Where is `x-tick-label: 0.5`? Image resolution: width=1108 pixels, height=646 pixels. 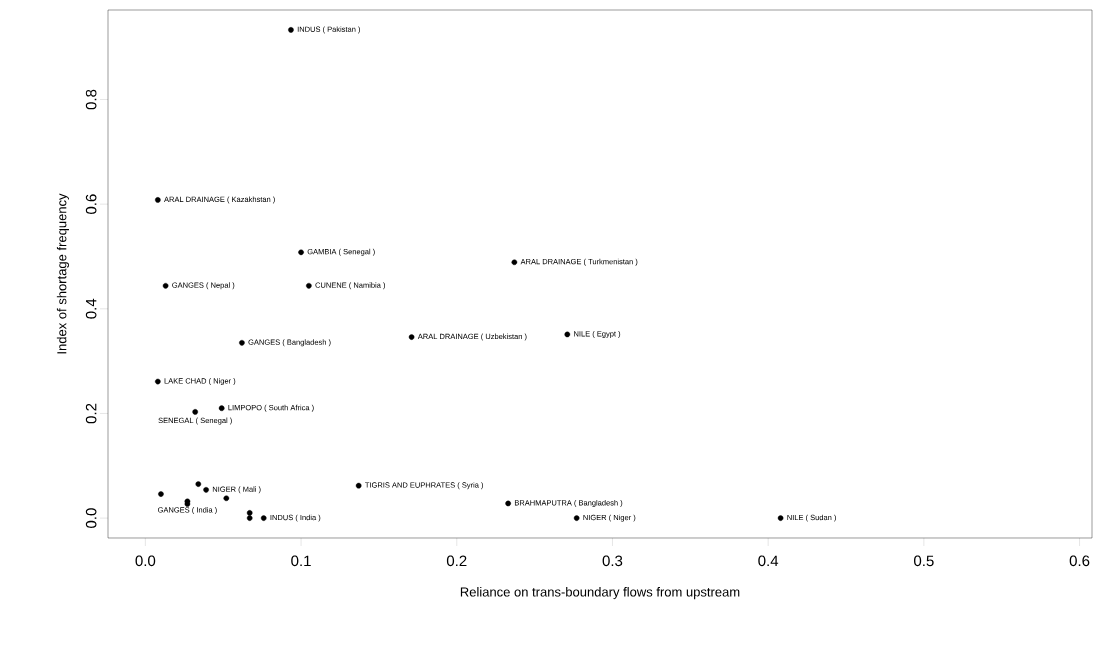 x-tick-label: 0.5 is located at coordinates (924, 561).